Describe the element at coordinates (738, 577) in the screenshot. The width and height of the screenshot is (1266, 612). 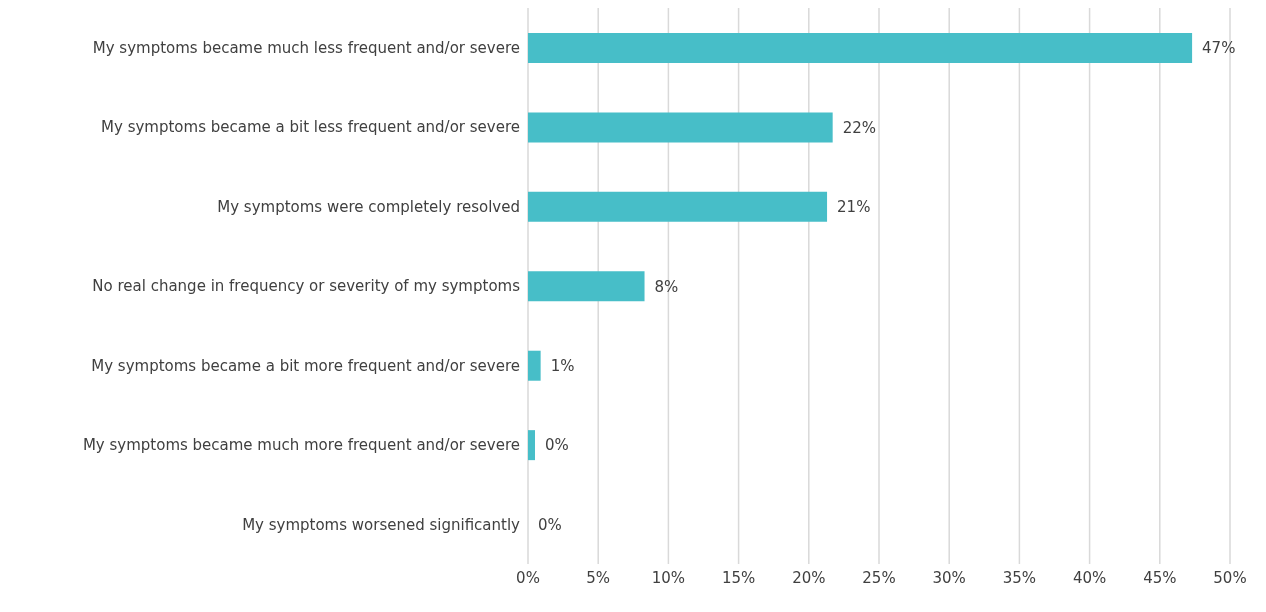
I see `x-tick-label: 15%` at that location.